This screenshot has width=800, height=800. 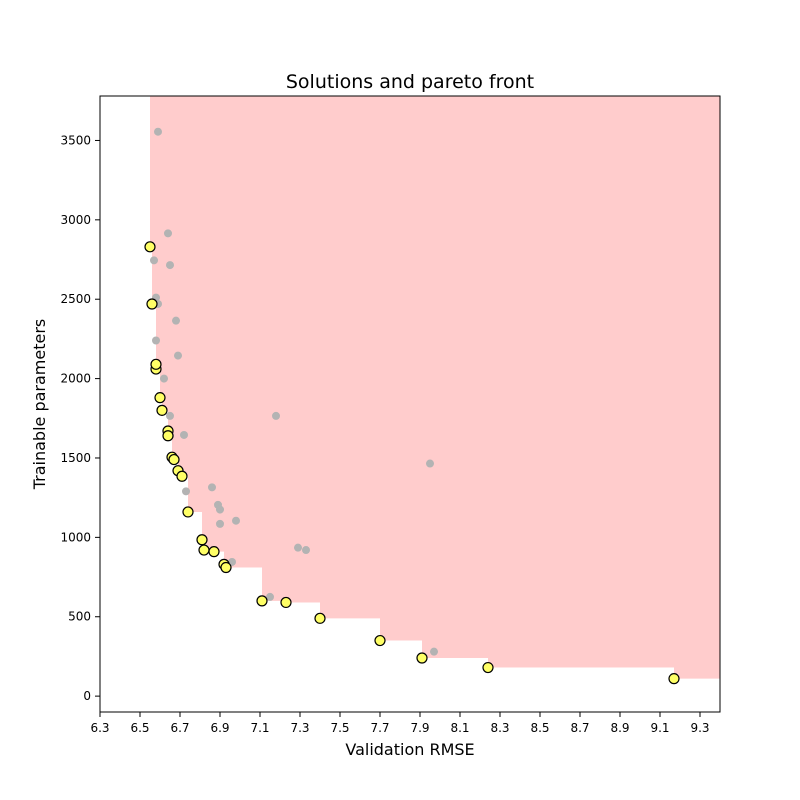 I want to click on x-tick-label: 6.3, so click(x=99, y=728).